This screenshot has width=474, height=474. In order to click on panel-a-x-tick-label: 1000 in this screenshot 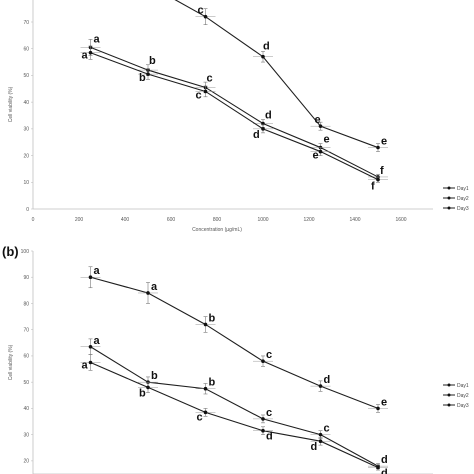, I will do `click(262, 220)`.